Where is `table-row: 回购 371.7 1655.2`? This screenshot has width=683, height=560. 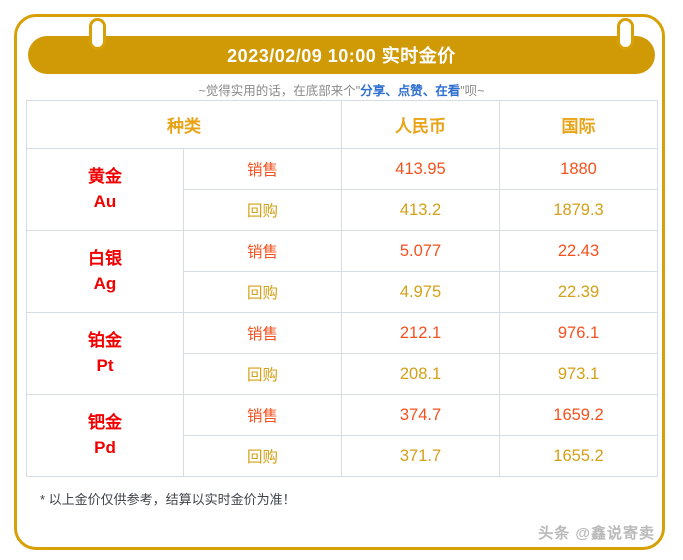 table-row: 回购 371.7 1655.2 is located at coordinates (342, 456).